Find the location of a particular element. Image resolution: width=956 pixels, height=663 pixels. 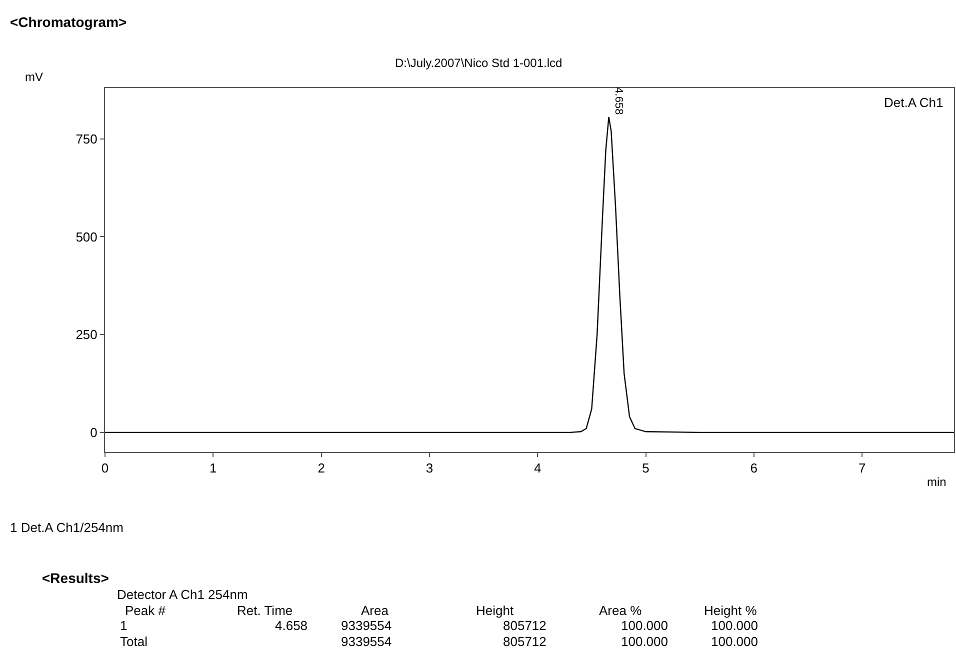

text: Area is located at coordinates (375, 610).